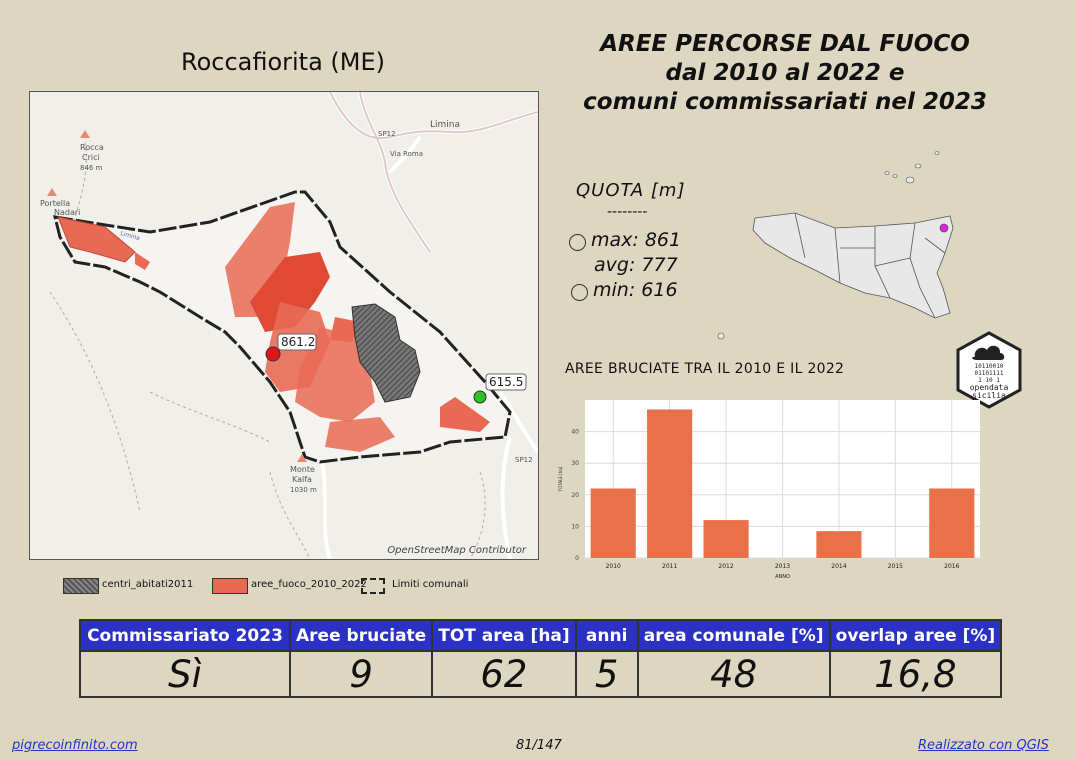 The width and height of the screenshot is (1075, 760). What do you see at coordinates (785, 44) in the screenshot?
I see `main-title-line-1: AREE PERCORSE DAL FUOCO` at bounding box center [785, 44].